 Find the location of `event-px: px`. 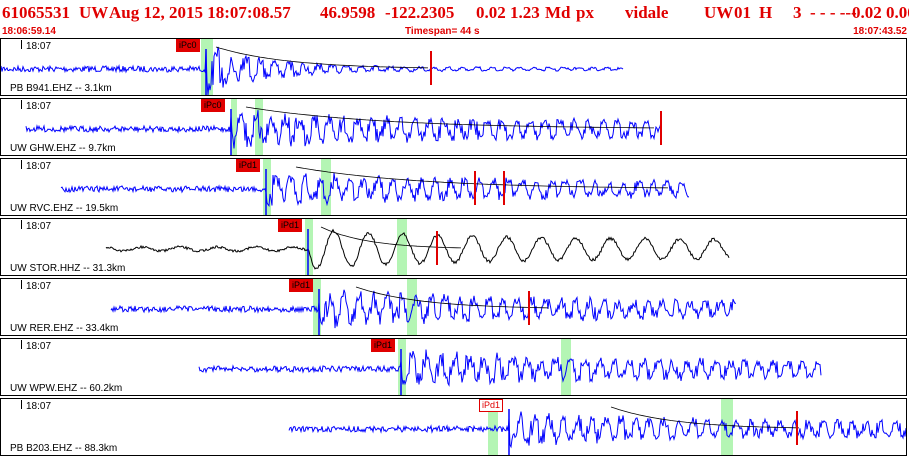

event-px: px is located at coordinates (585, 12).